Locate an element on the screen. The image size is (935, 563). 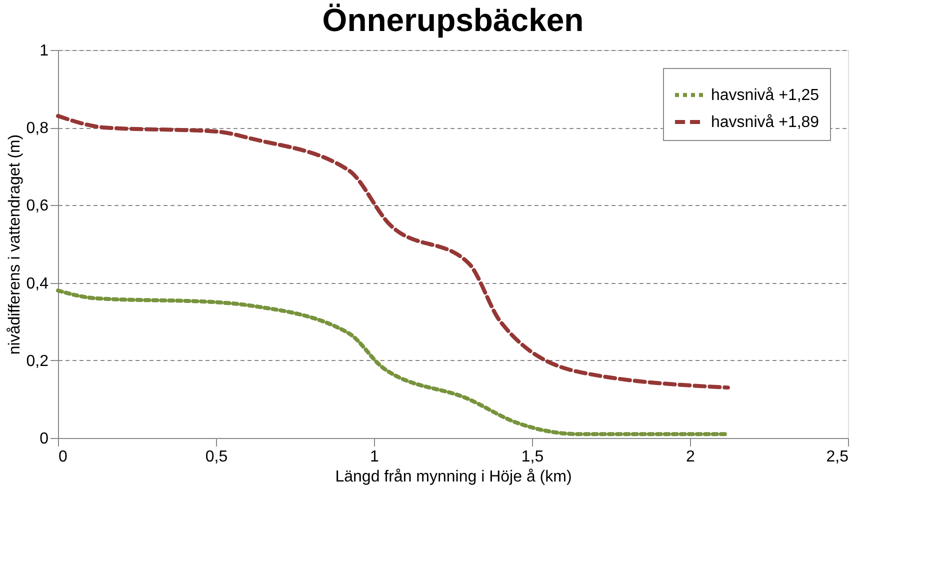
legend-label: havsnivå +1,89 is located at coordinates (765, 122).